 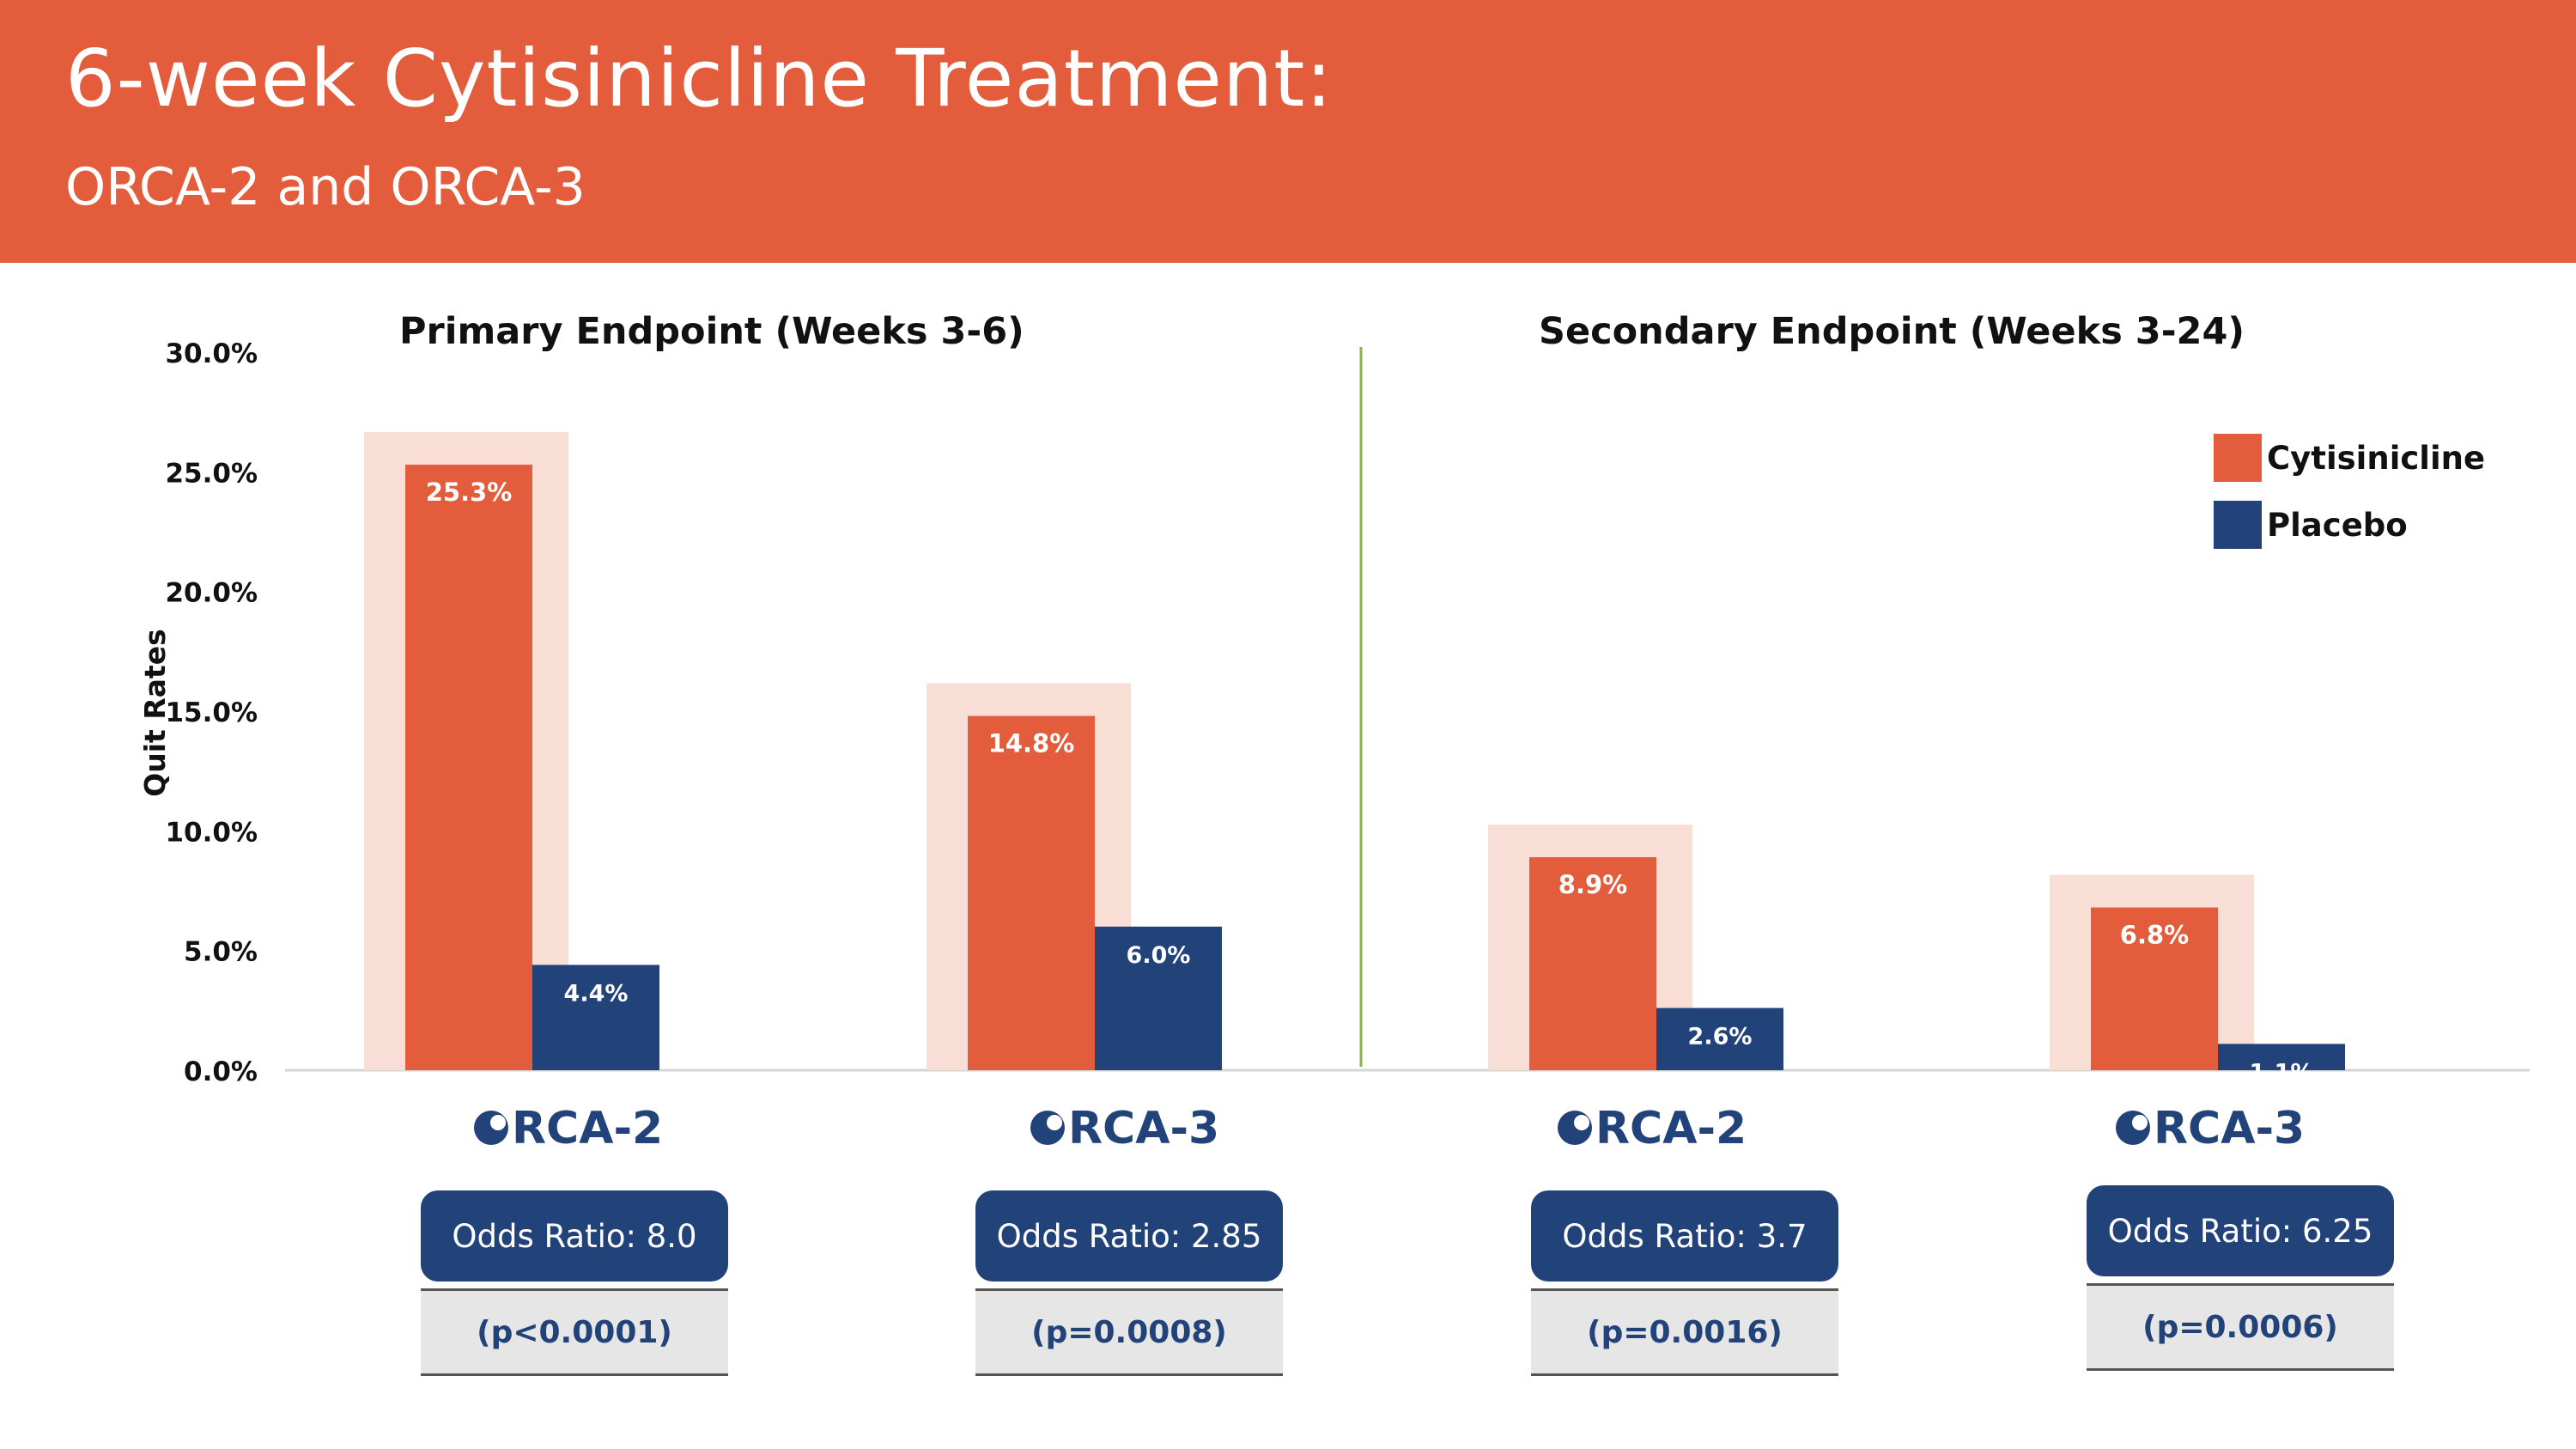 I want to click on y-tick-label: 30.0%, so click(x=212, y=353).